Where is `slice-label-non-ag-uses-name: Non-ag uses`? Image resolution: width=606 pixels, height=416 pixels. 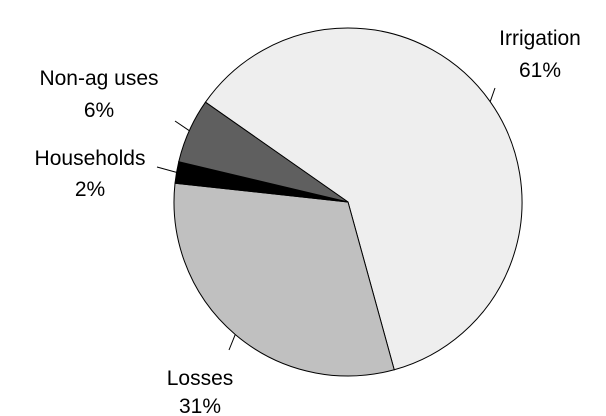 slice-label-non-ag-uses-name: Non-ag uses is located at coordinates (98, 78).